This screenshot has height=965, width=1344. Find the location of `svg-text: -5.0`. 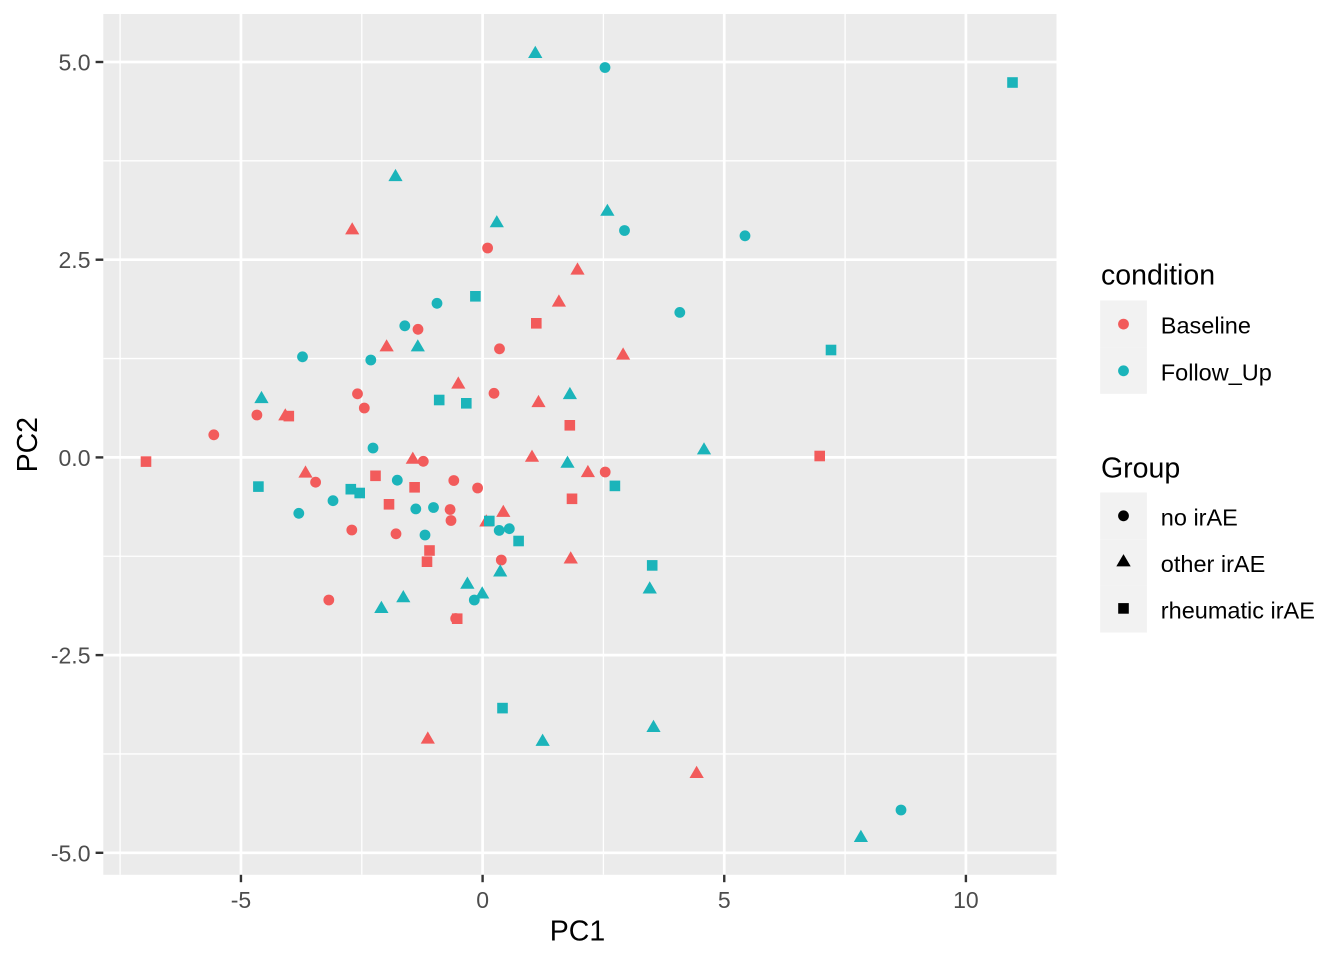

svg-text: -5.0 is located at coordinates (71, 853).